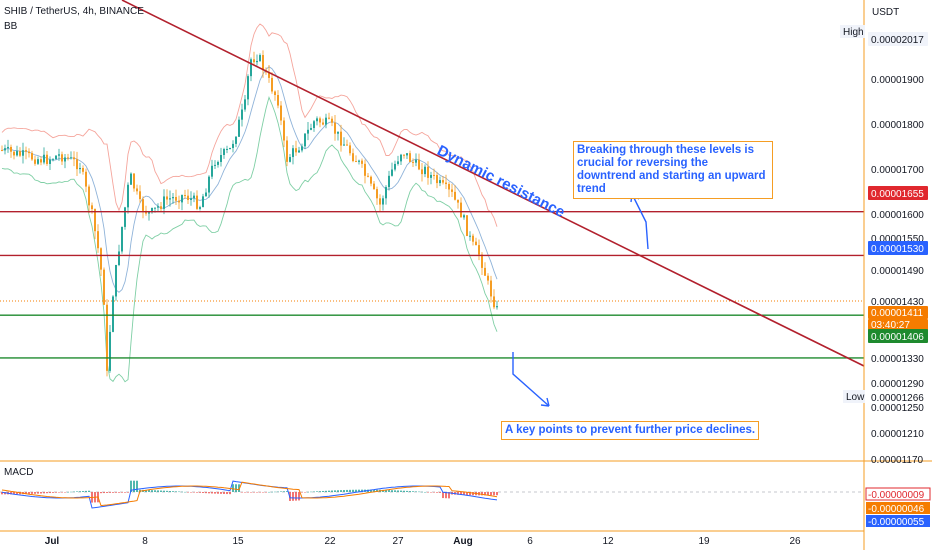 Image resolution: width=932 pixels, height=550 pixels. What do you see at coordinates (423, 541) in the screenshot?
I see `time-axis: Jul 8 15 22 27 Aug 6 12 19 26` at bounding box center [423, 541].